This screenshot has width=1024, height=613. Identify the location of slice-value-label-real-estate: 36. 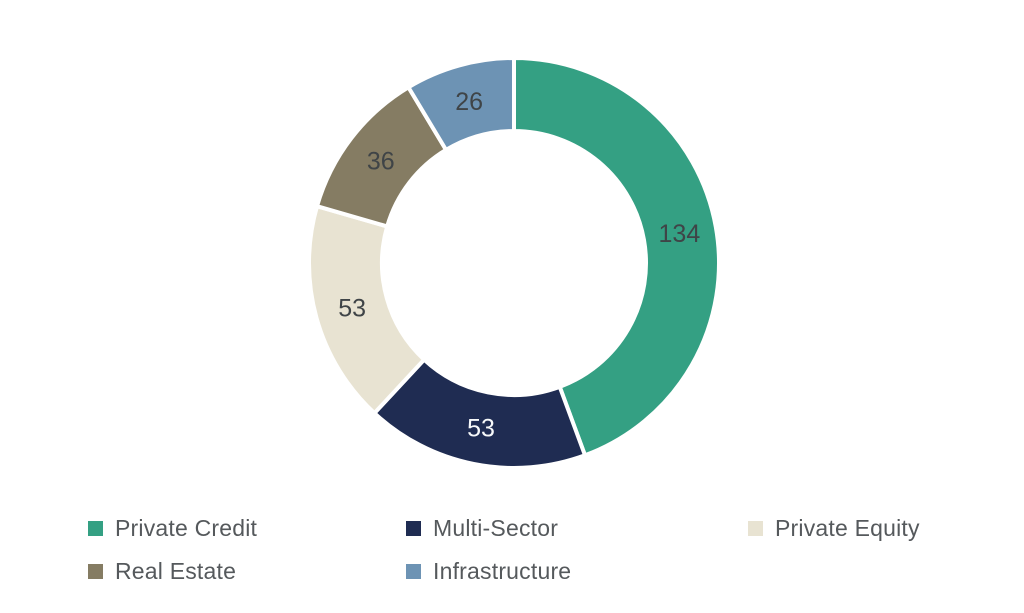
(381, 161).